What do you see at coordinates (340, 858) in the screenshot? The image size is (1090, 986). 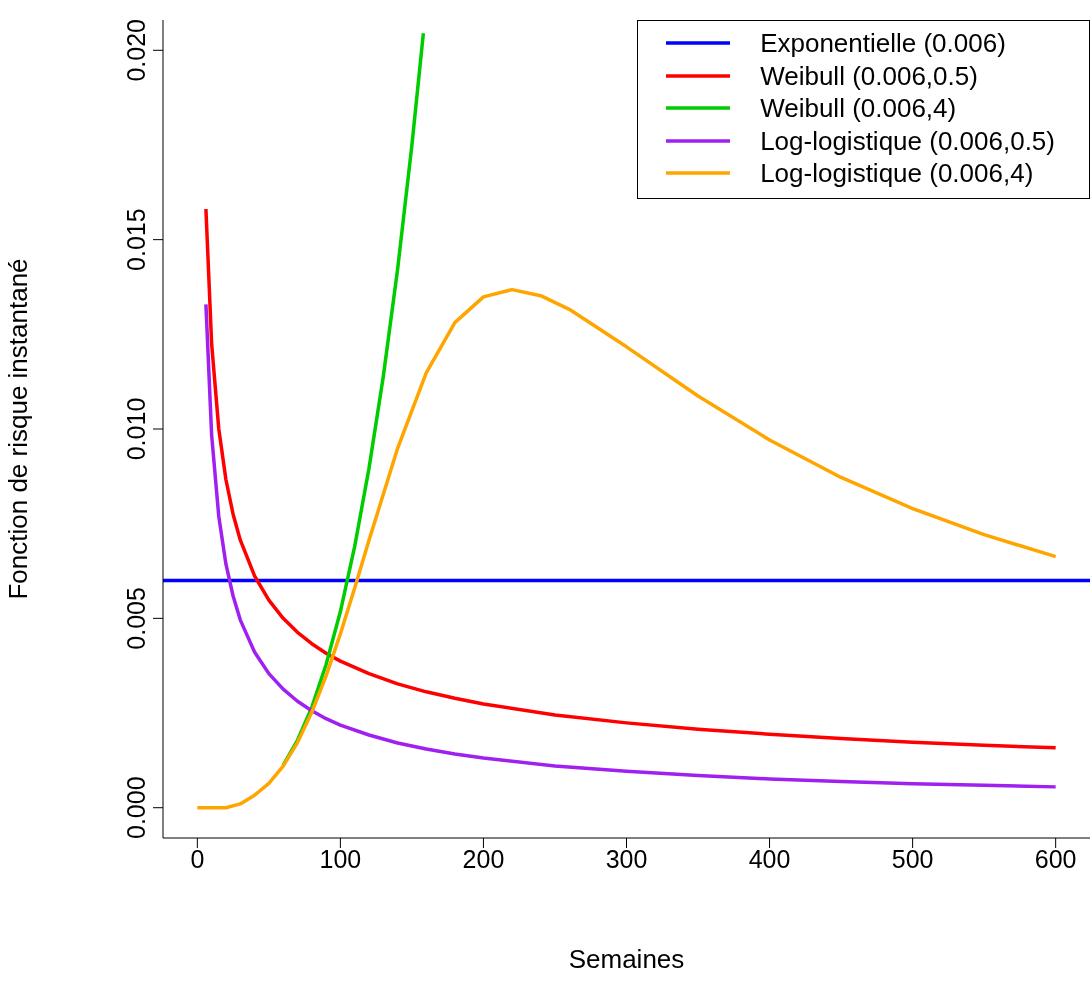 I see `x-tick-label: 100` at bounding box center [340, 858].